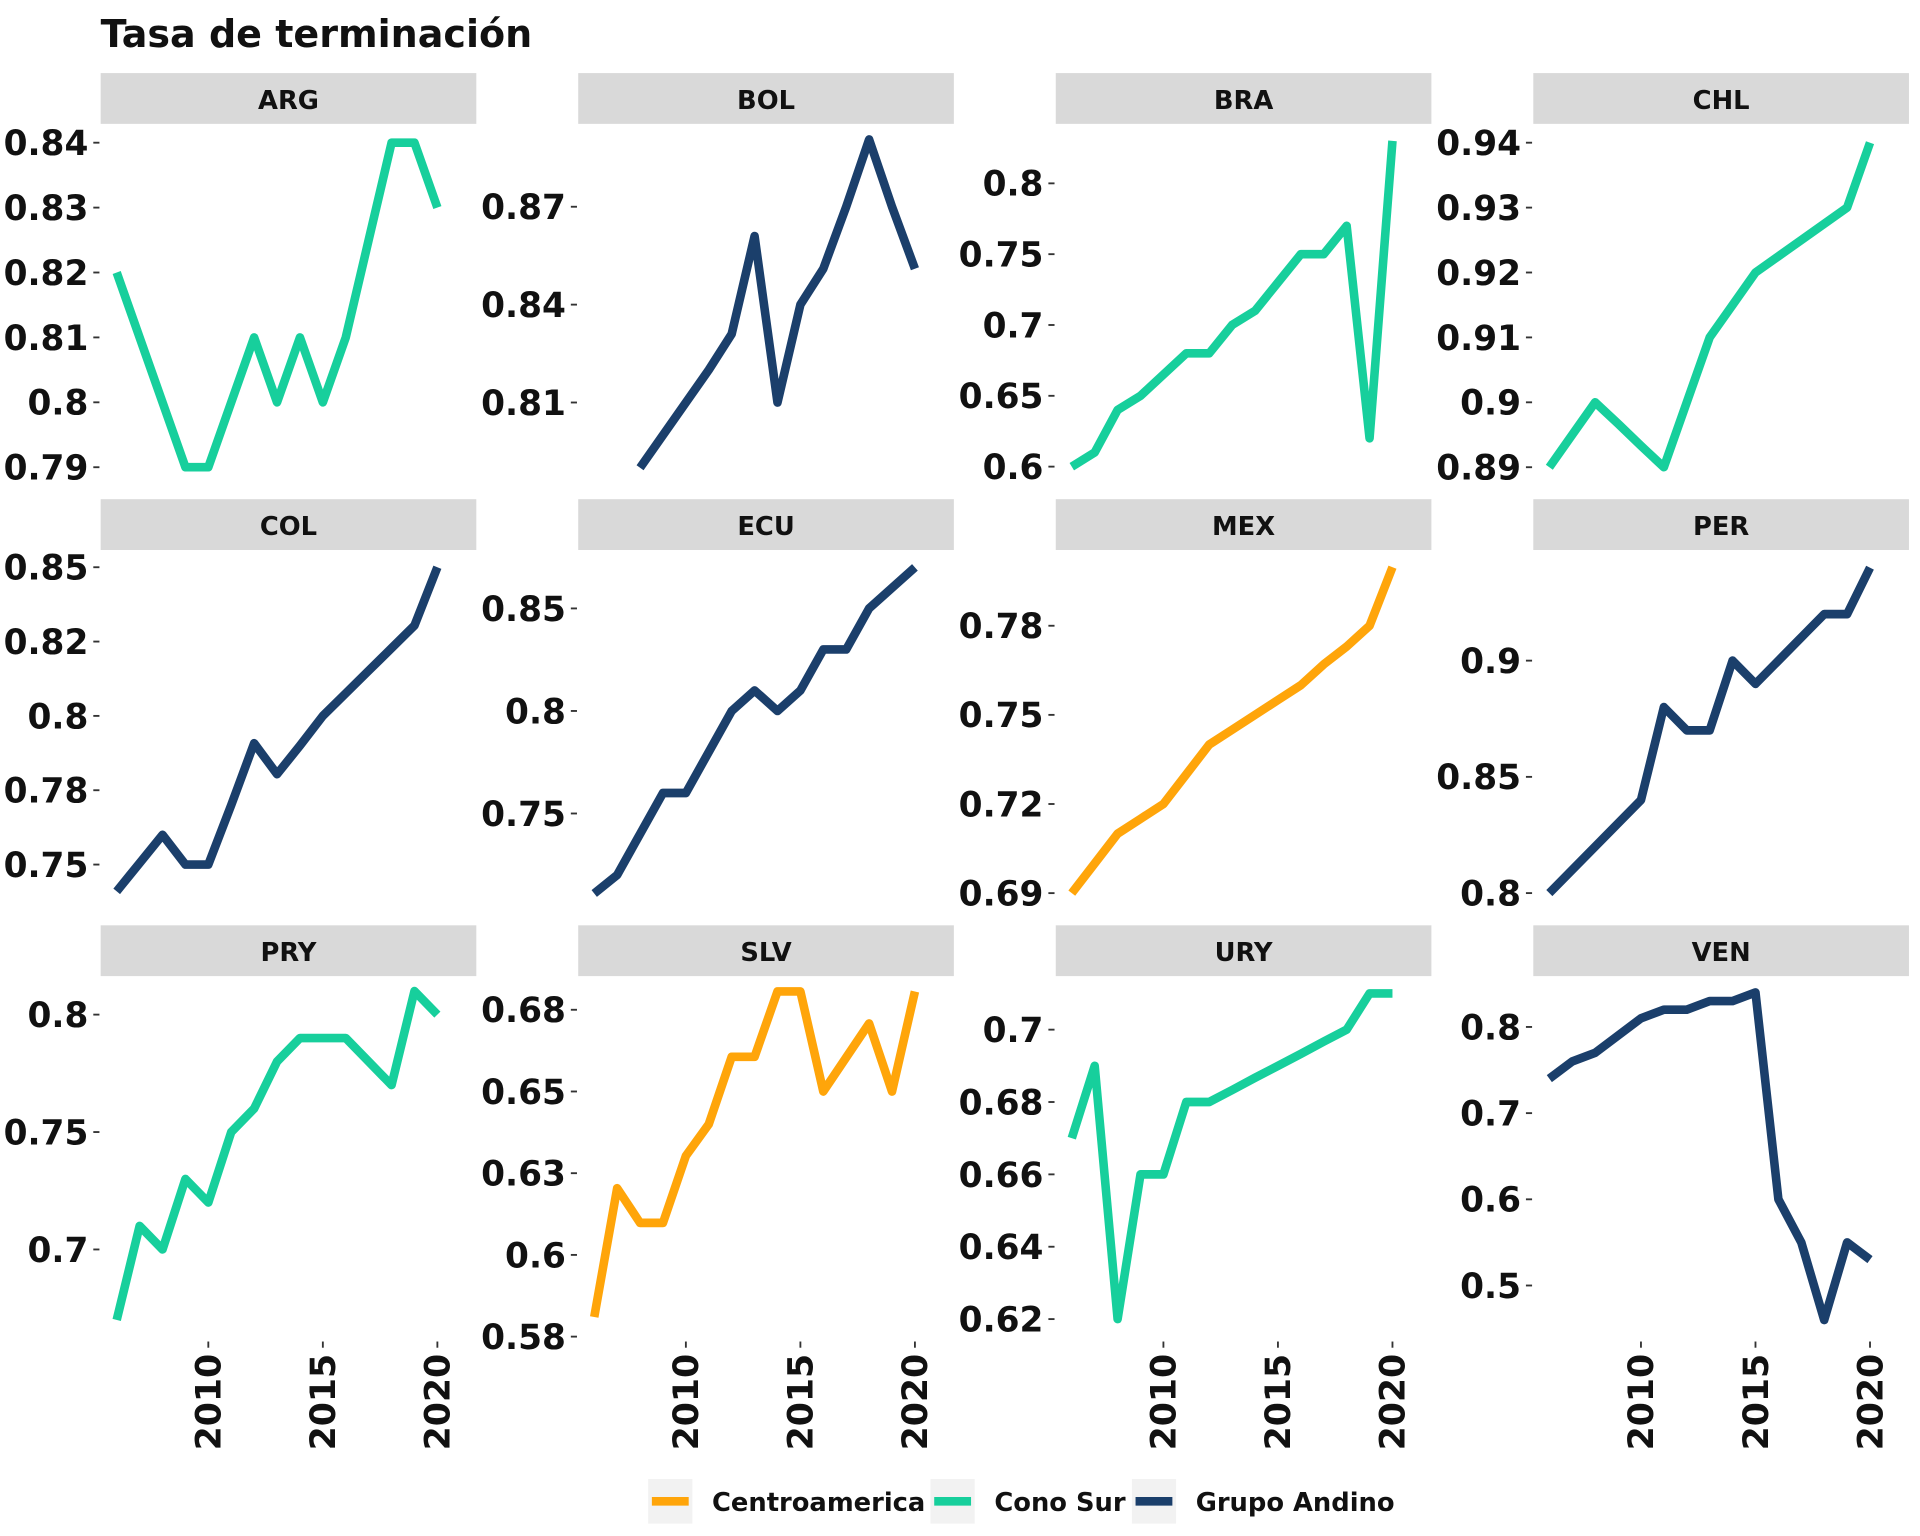 The width and height of the screenshot is (1920, 1536). What do you see at coordinates (46, 209) in the screenshot?
I see `y-tick-label: 0.83` at bounding box center [46, 209].